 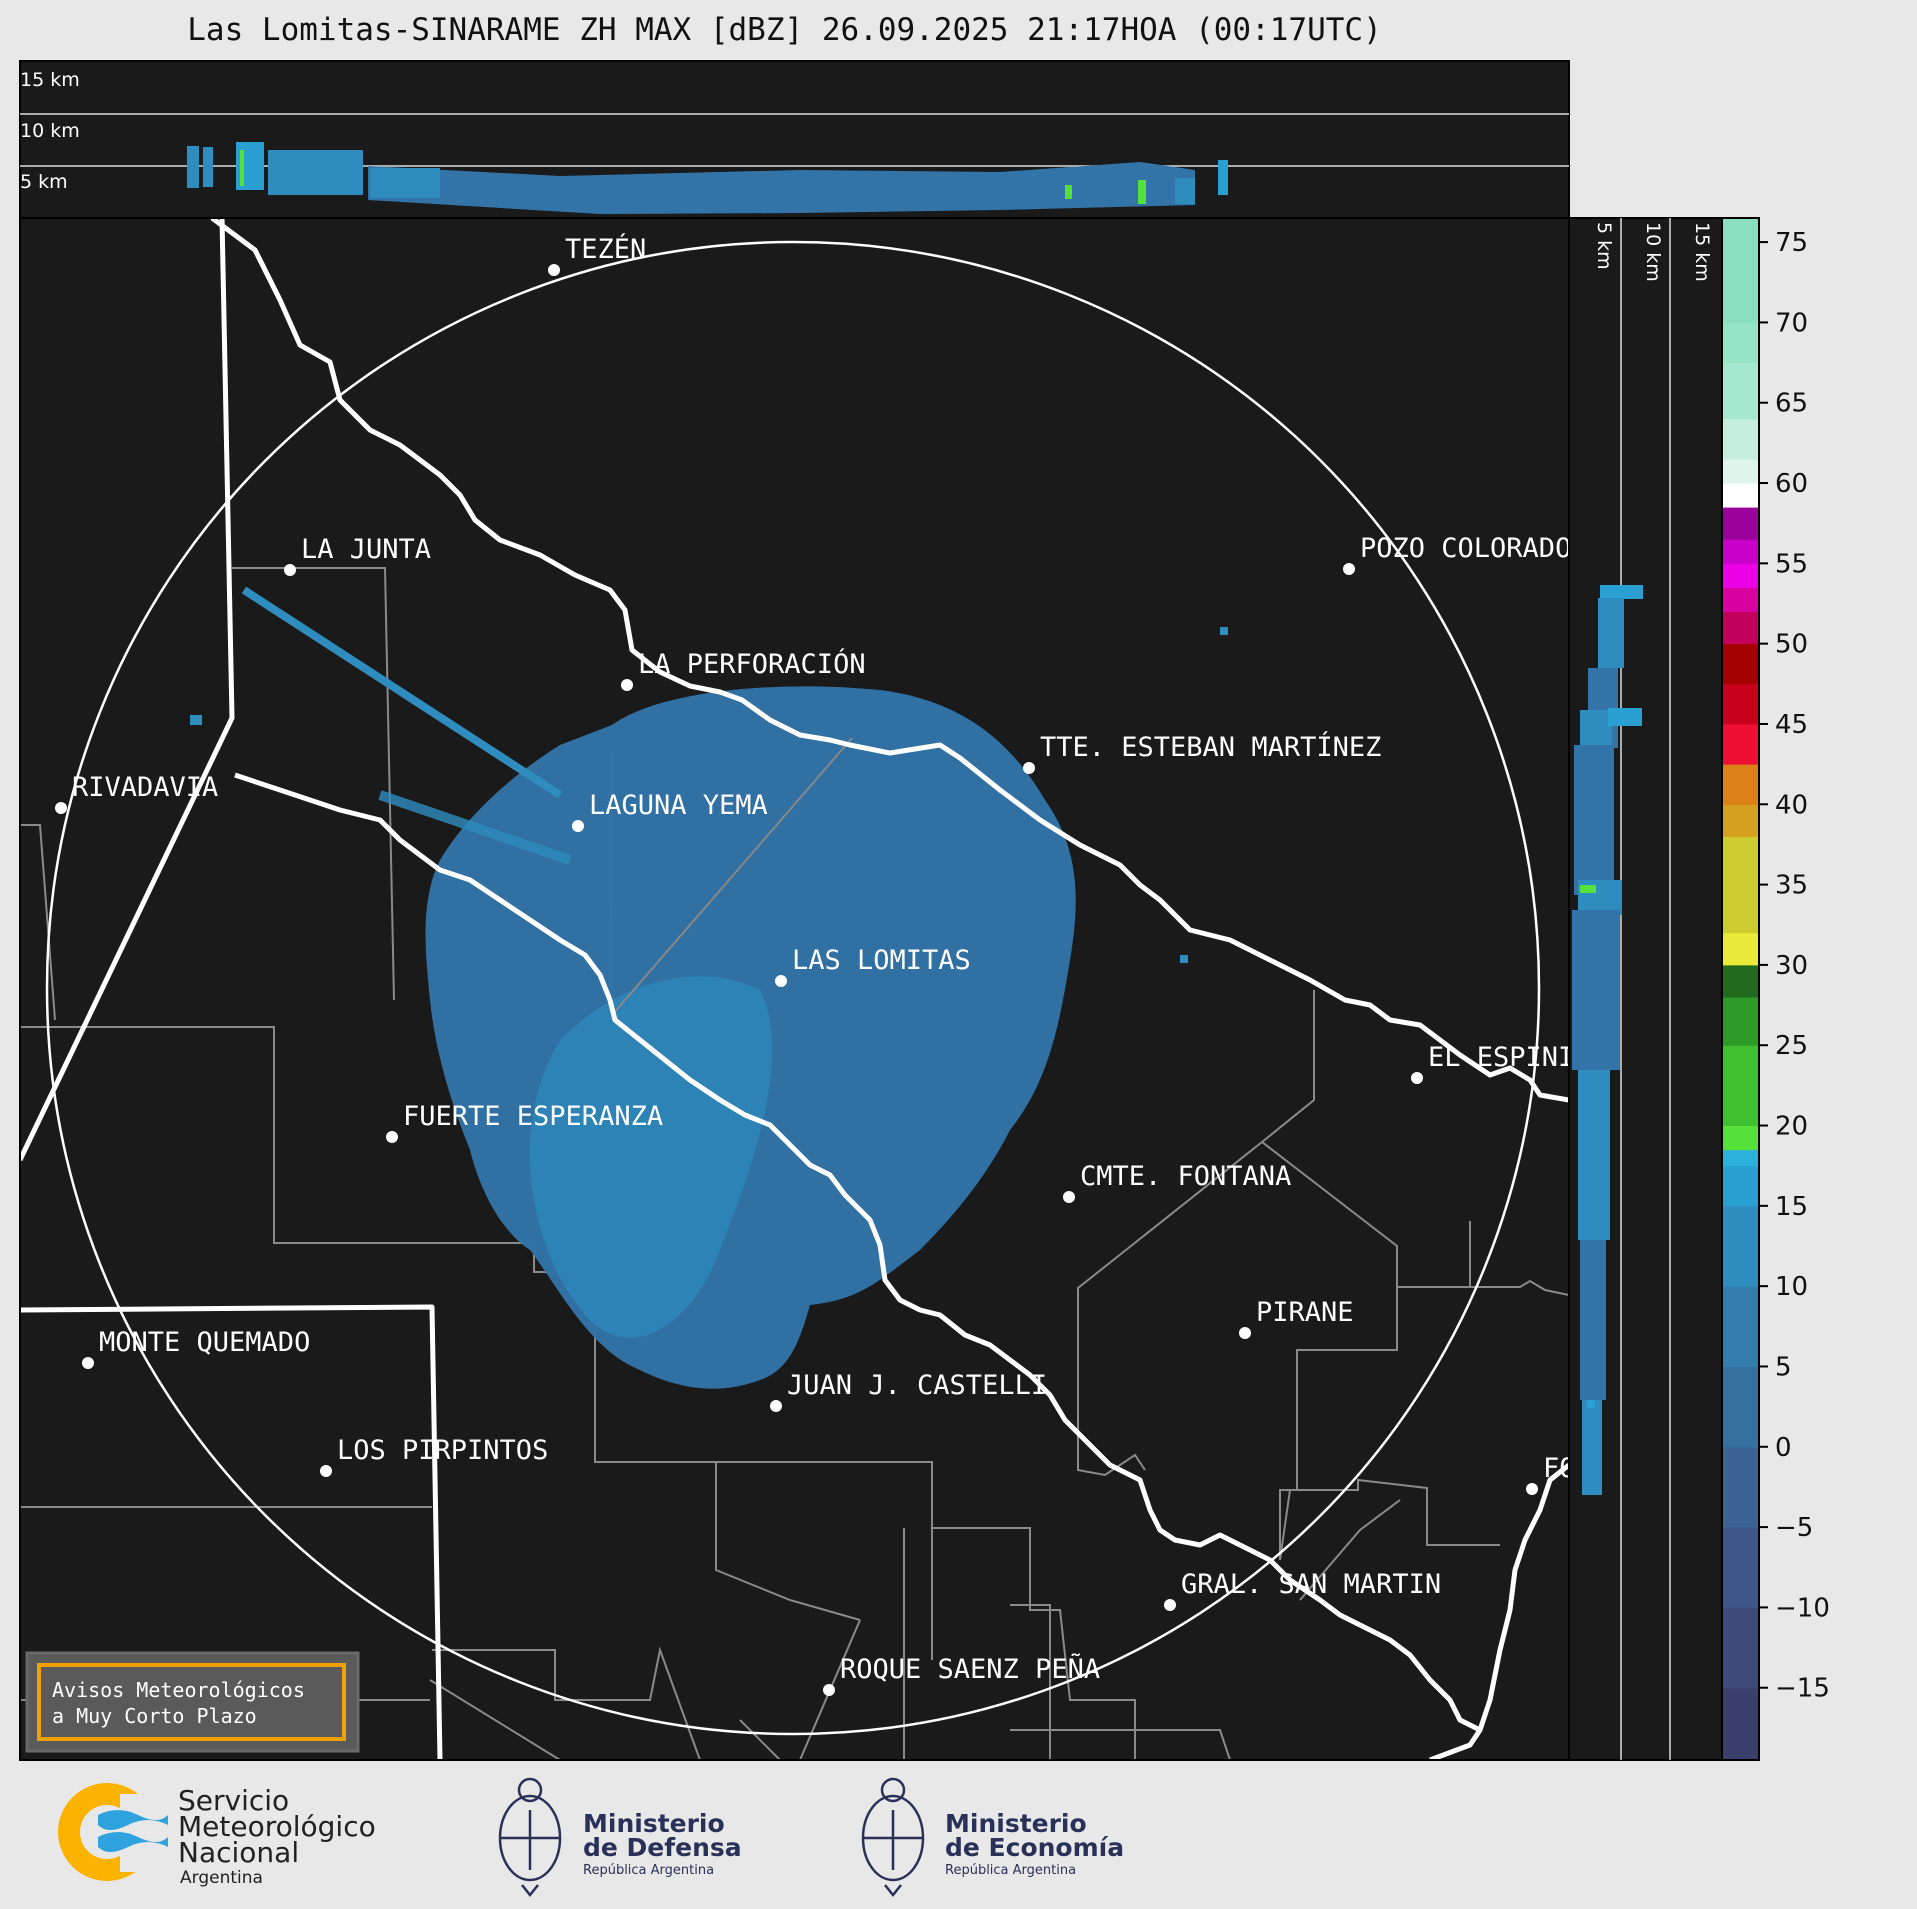 I want to click on city-label: LOS PIRPINTOS, so click(x=442, y=1450).